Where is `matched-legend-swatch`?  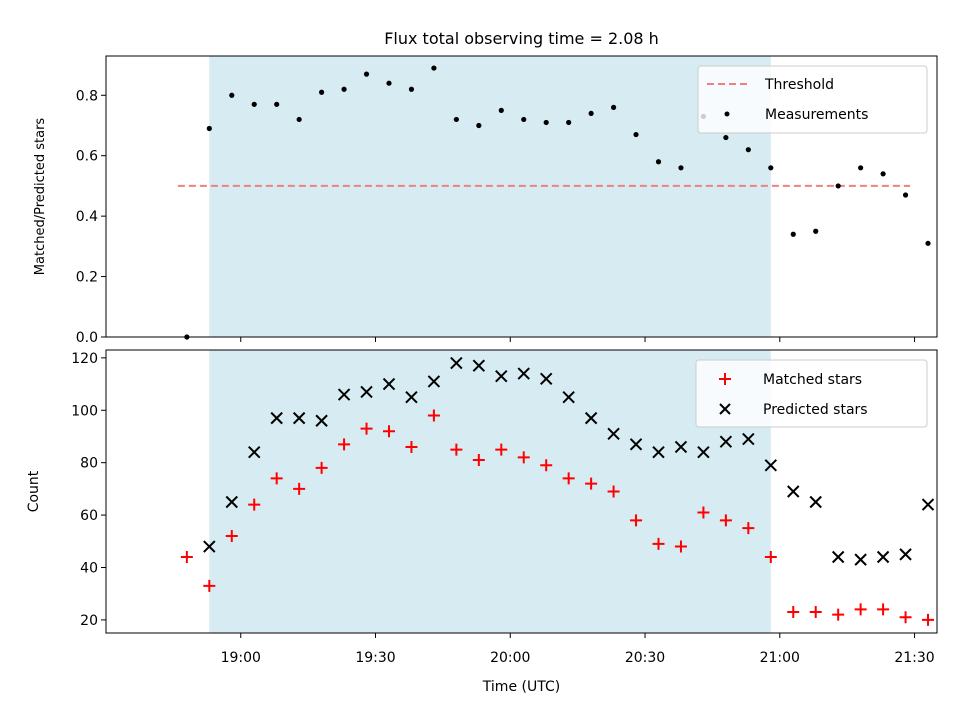 matched-legend-swatch is located at coordinates (725, 379).